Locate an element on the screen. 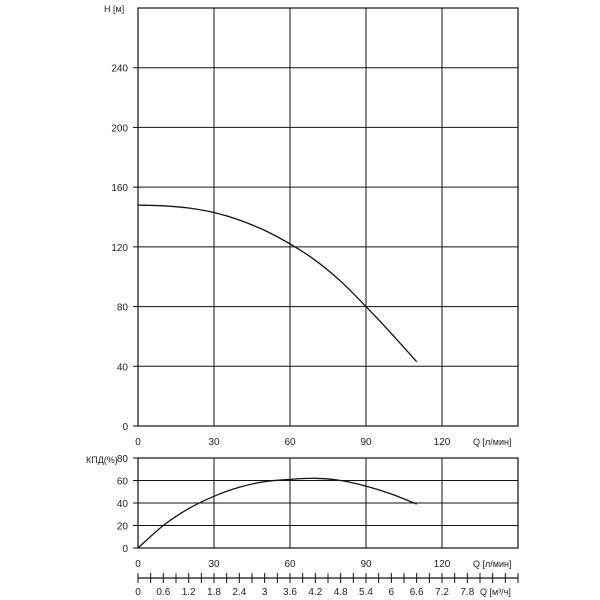 The height and width of the screenshot is (600, 600). flow-m3h-tick-label: 5.4 is located at coordinates (366, 592).